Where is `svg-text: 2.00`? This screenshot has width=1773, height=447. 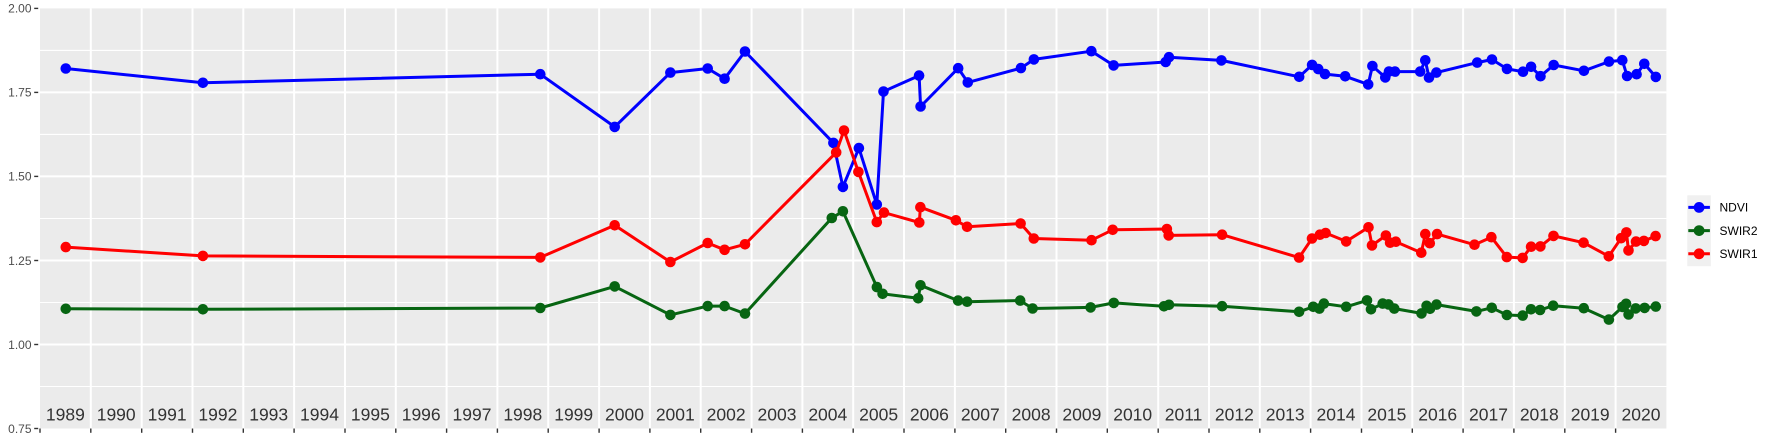 svg-text: 2.00 is located at coordinates (20, 9).